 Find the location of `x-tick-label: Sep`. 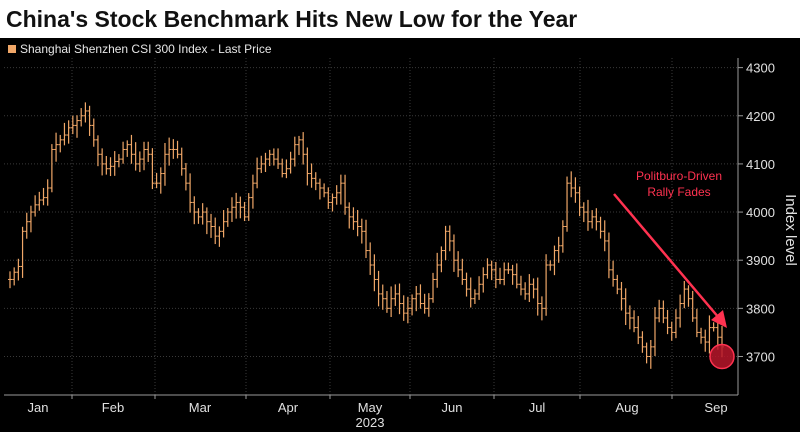

x-tick-label: Sep is located at coordinates (715, 407).